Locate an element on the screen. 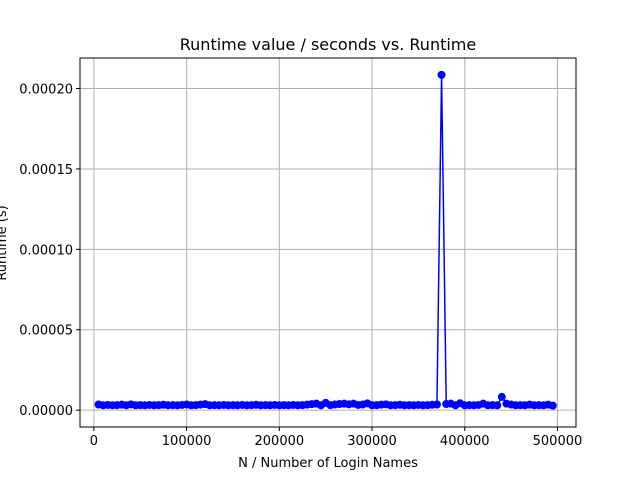  x-axis-label: N / Number of Login Names is located at coordinates (328, 463).